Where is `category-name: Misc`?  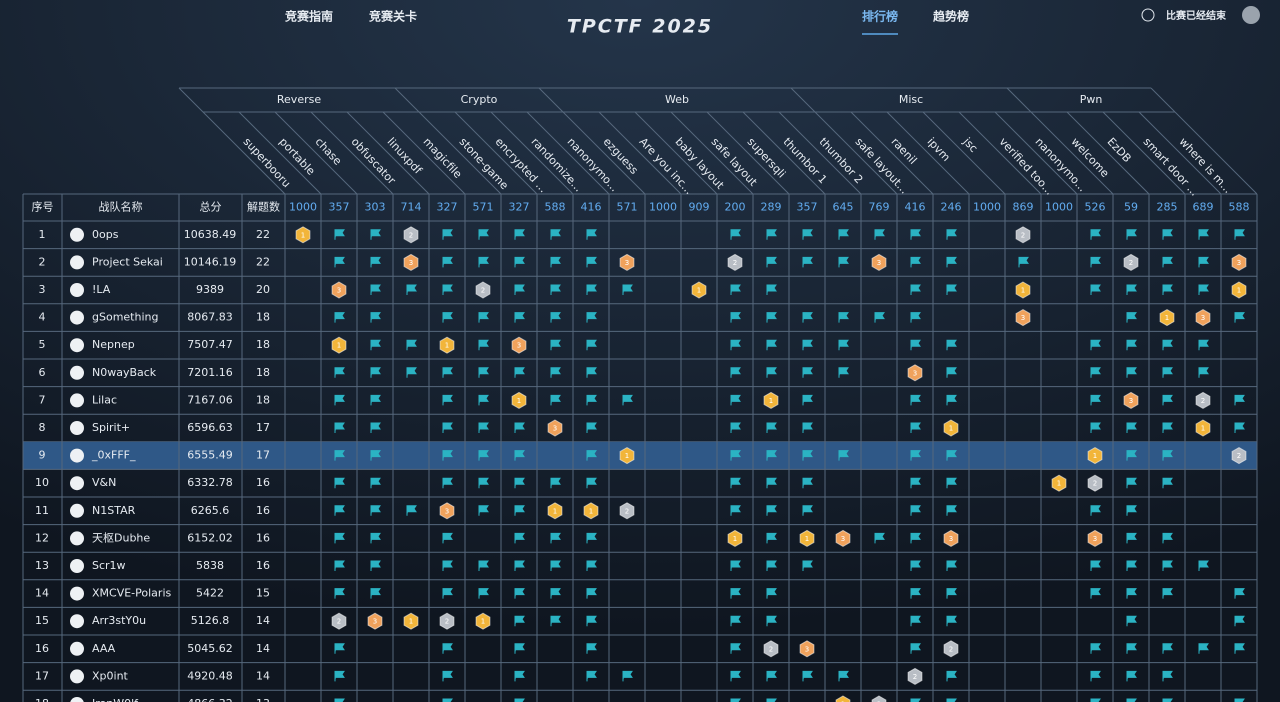
category-name: Misc is located at coordinates (911, 99).